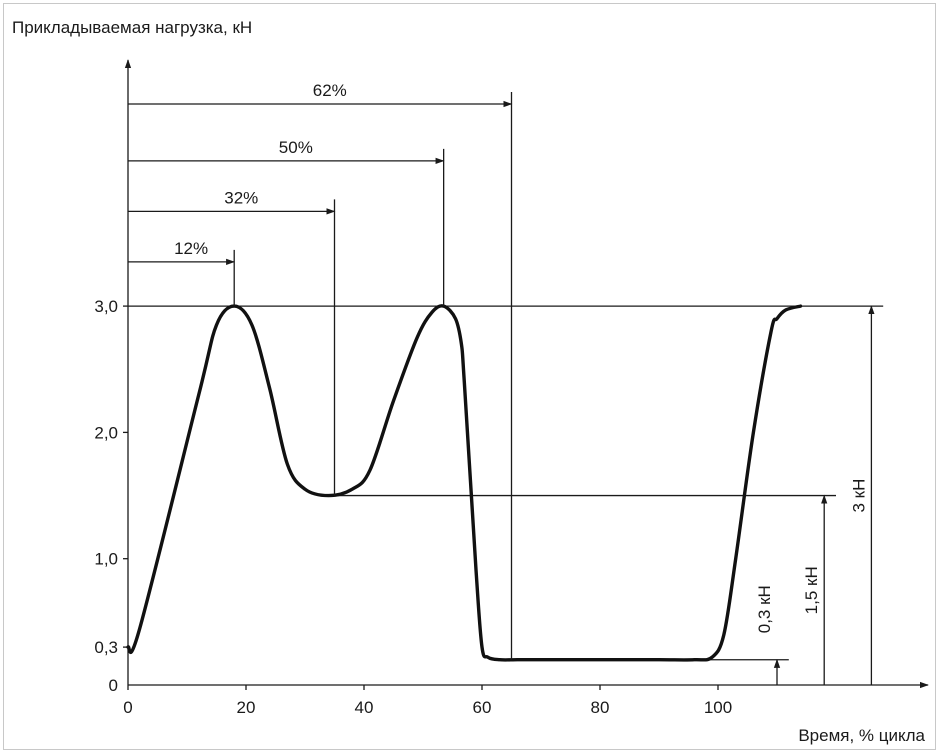 The height and width of the screenshot is (755, 941). What do you see at coordinates (482, 707) in the screenshot?
I see `x-tick-label: 60` at bounding box center [482, 707].